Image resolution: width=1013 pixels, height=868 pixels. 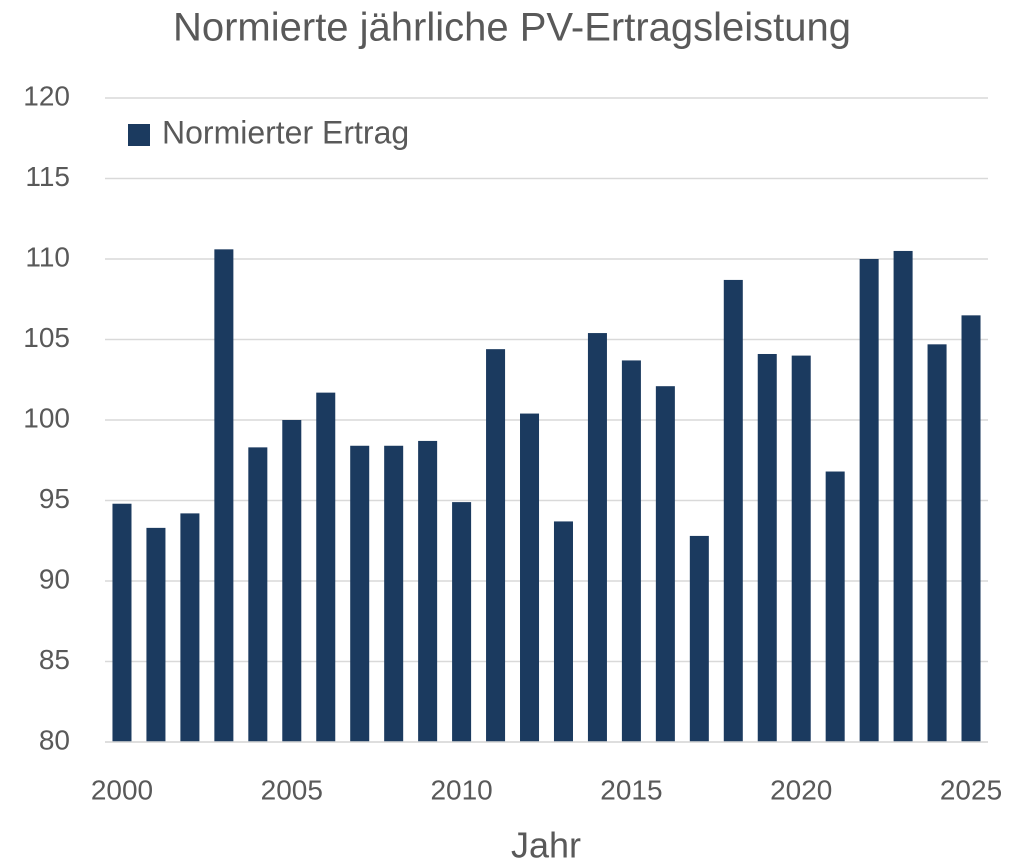 What do you see at coordinates (512, 28) in the screenshot?
I see `chart-title: Normierte jährliche PV-Ertragsleistung` at bounding box center [512, 28].